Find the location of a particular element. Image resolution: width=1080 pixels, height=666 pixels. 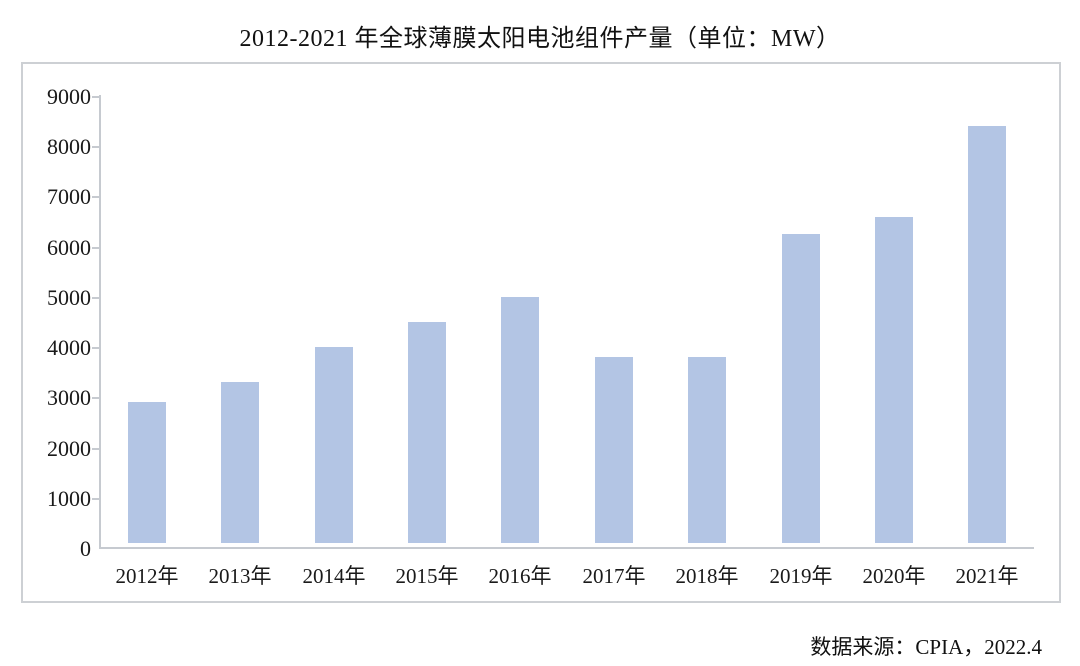

x-axis-label: 2013年 is located at coordinates (240, 576).